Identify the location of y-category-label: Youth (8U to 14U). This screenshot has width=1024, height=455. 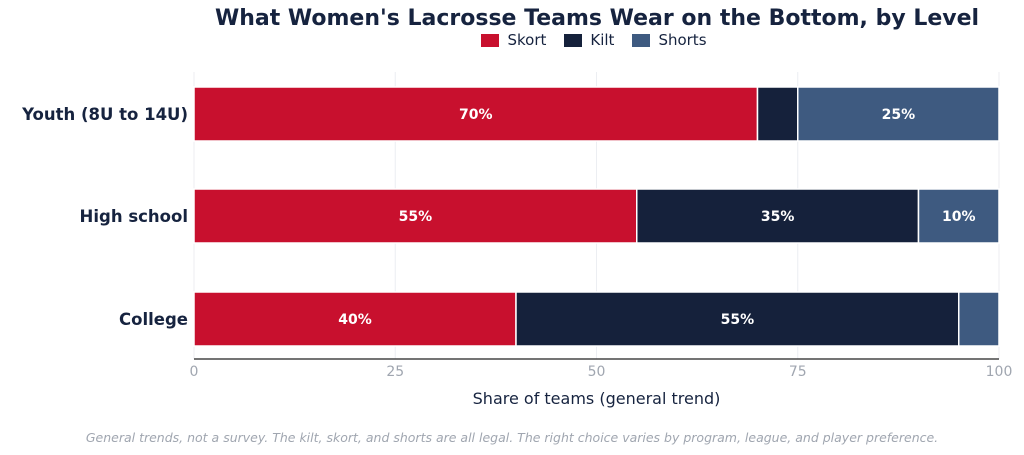
(104, 114).